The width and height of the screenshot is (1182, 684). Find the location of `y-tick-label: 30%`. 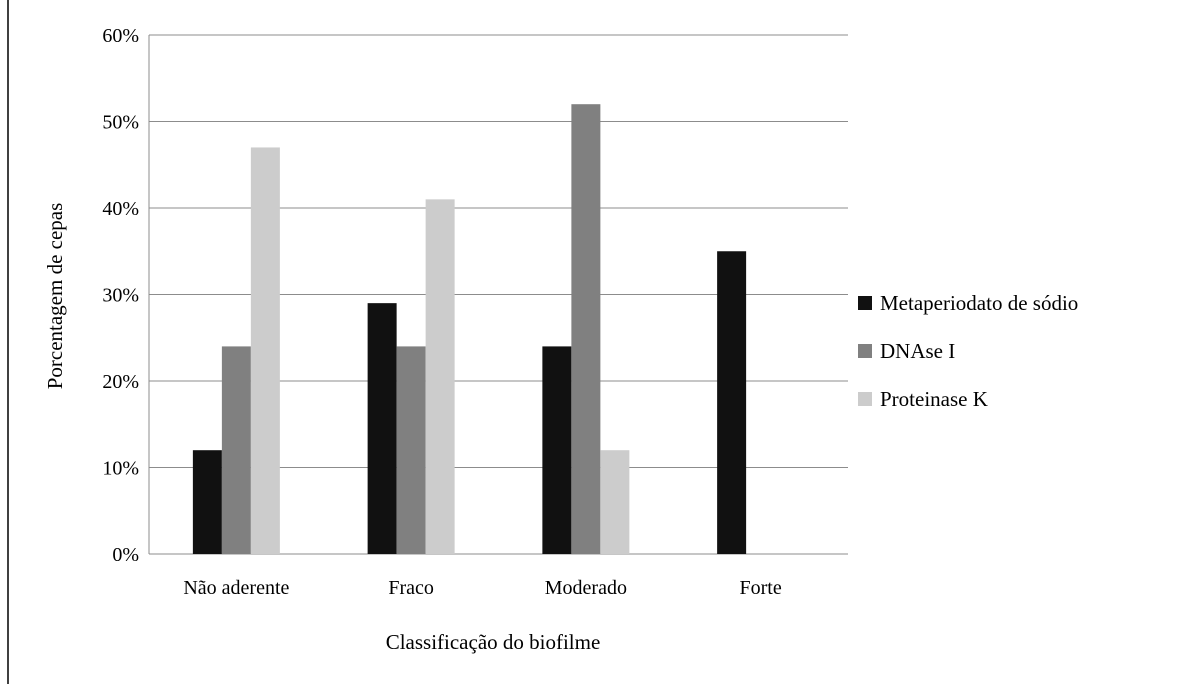

y-tick-label: 30% is located at coordinates (120, 296).